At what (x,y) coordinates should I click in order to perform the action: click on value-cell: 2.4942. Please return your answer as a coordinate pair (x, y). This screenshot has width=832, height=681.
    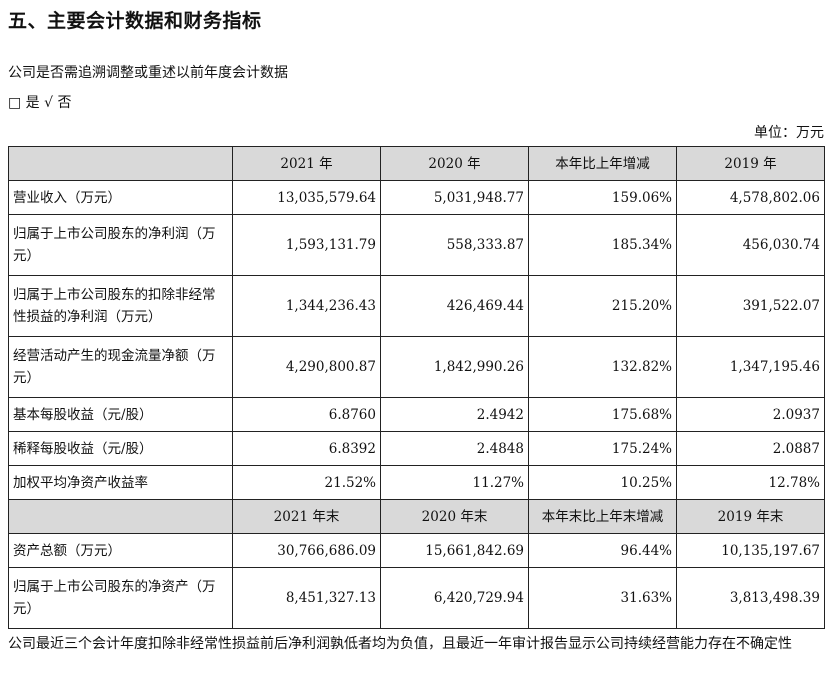
    Looking at the image, I should click on (454, 414).